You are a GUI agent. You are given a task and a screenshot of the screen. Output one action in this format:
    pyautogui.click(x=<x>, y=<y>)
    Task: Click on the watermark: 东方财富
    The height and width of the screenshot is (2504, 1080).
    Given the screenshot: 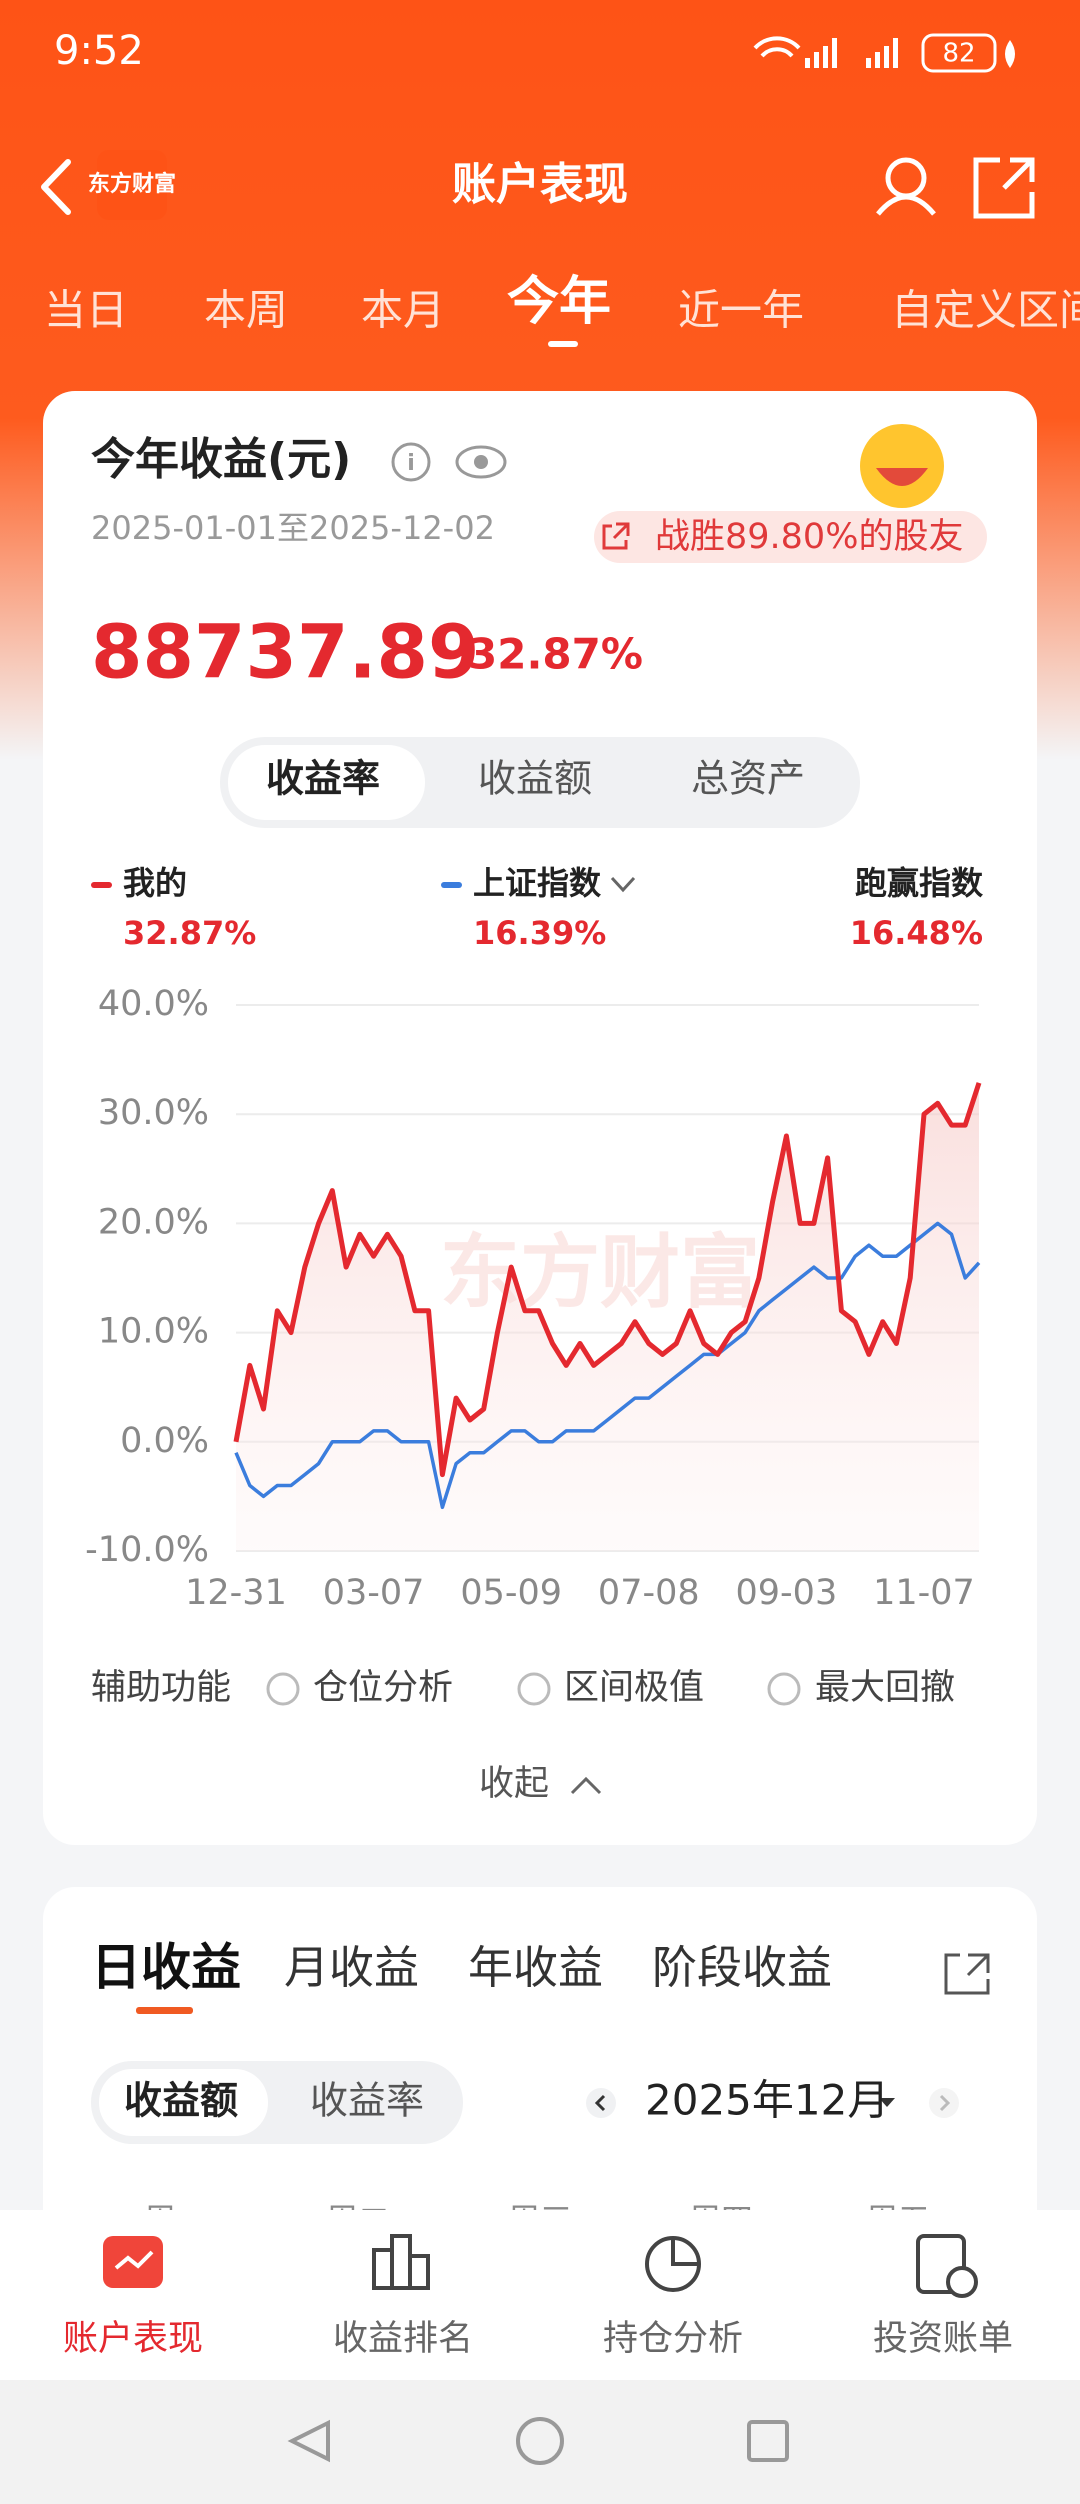 What is the action you would take?
    pyautogui.click(x=600, y=1272)
    